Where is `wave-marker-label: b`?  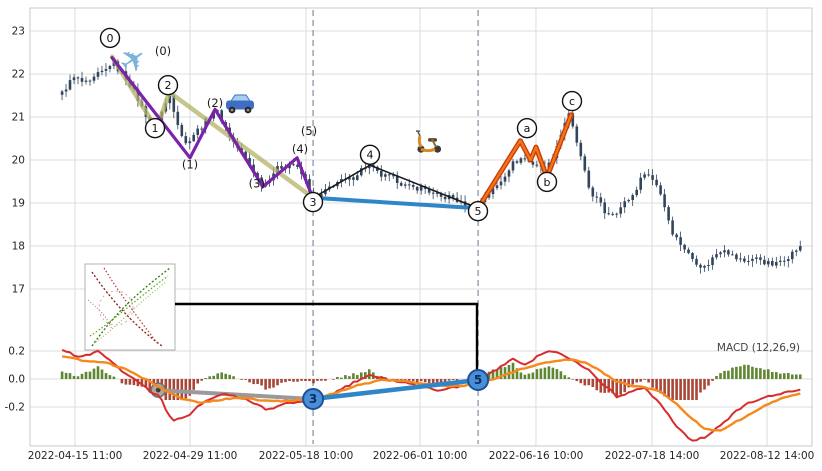 wave-marker-label: b is located at coordinates (547, 182).